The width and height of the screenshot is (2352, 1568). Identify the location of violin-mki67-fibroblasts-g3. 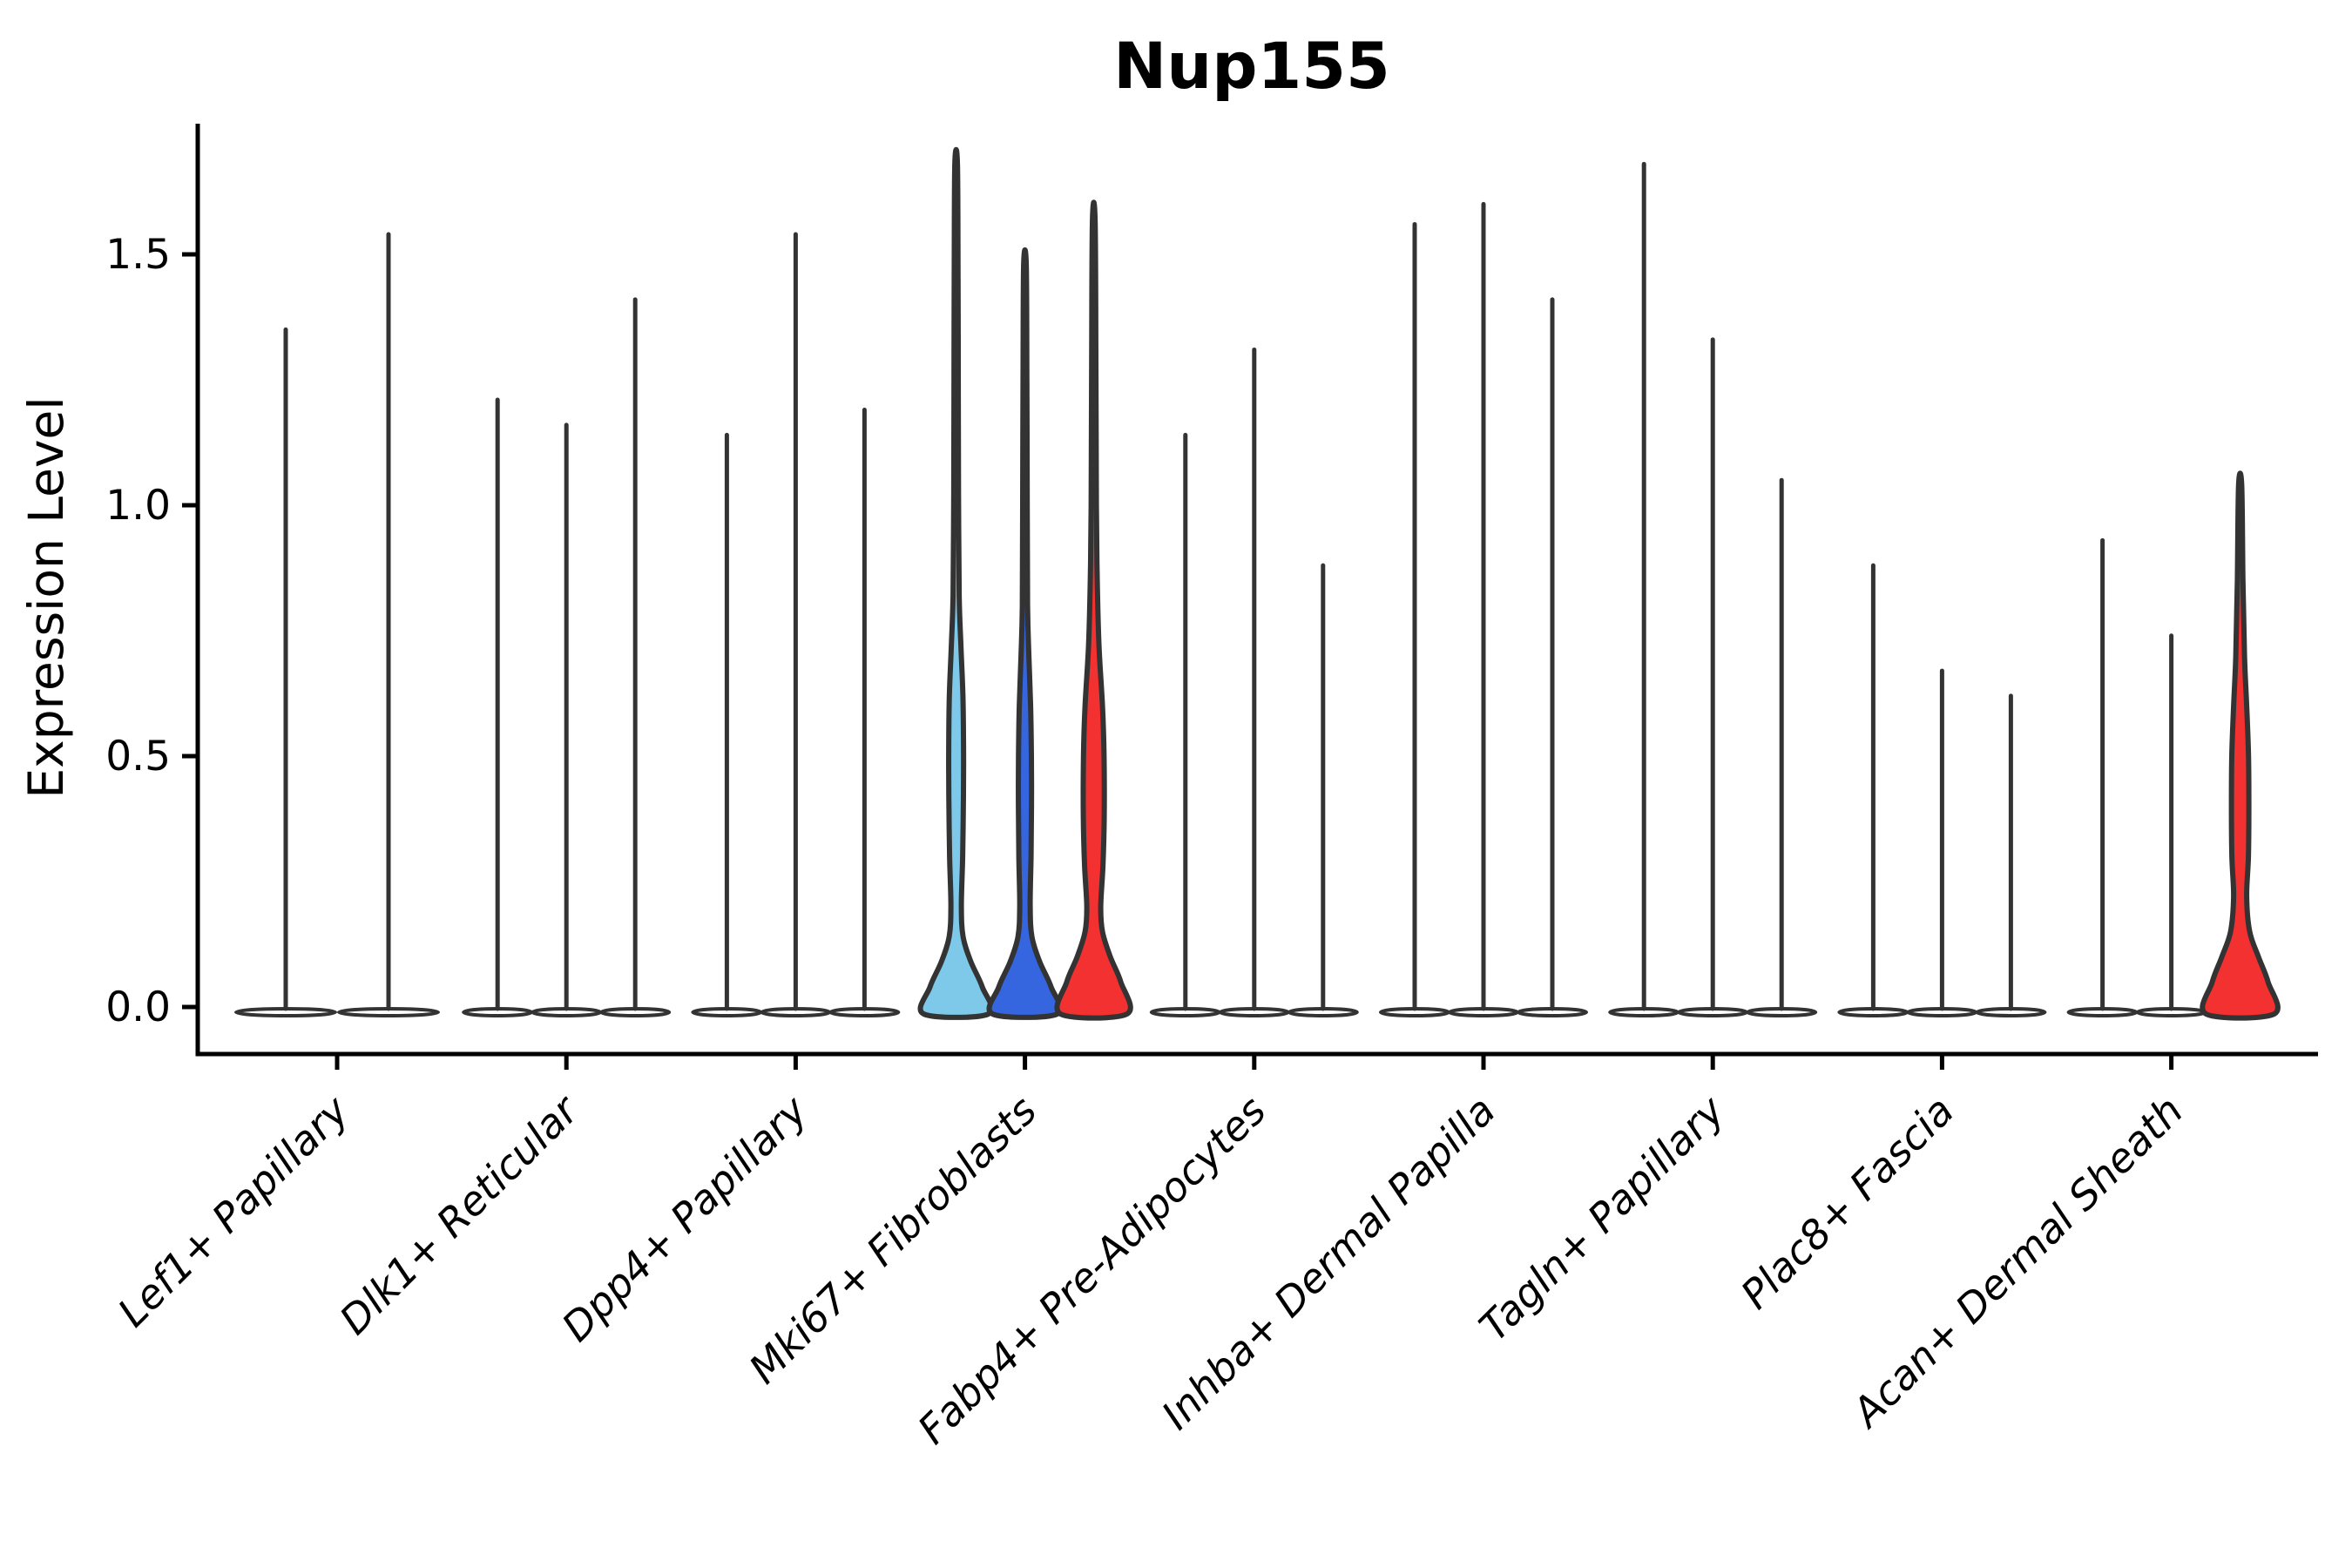
(1093, 610).